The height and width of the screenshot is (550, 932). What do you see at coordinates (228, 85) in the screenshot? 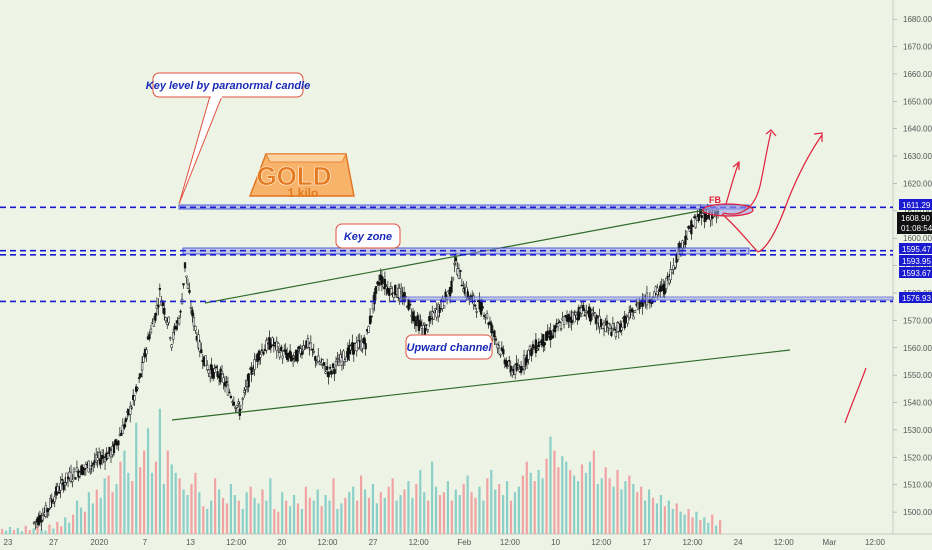
I see `key-level-callout-box` at bounding box center [228, 85].